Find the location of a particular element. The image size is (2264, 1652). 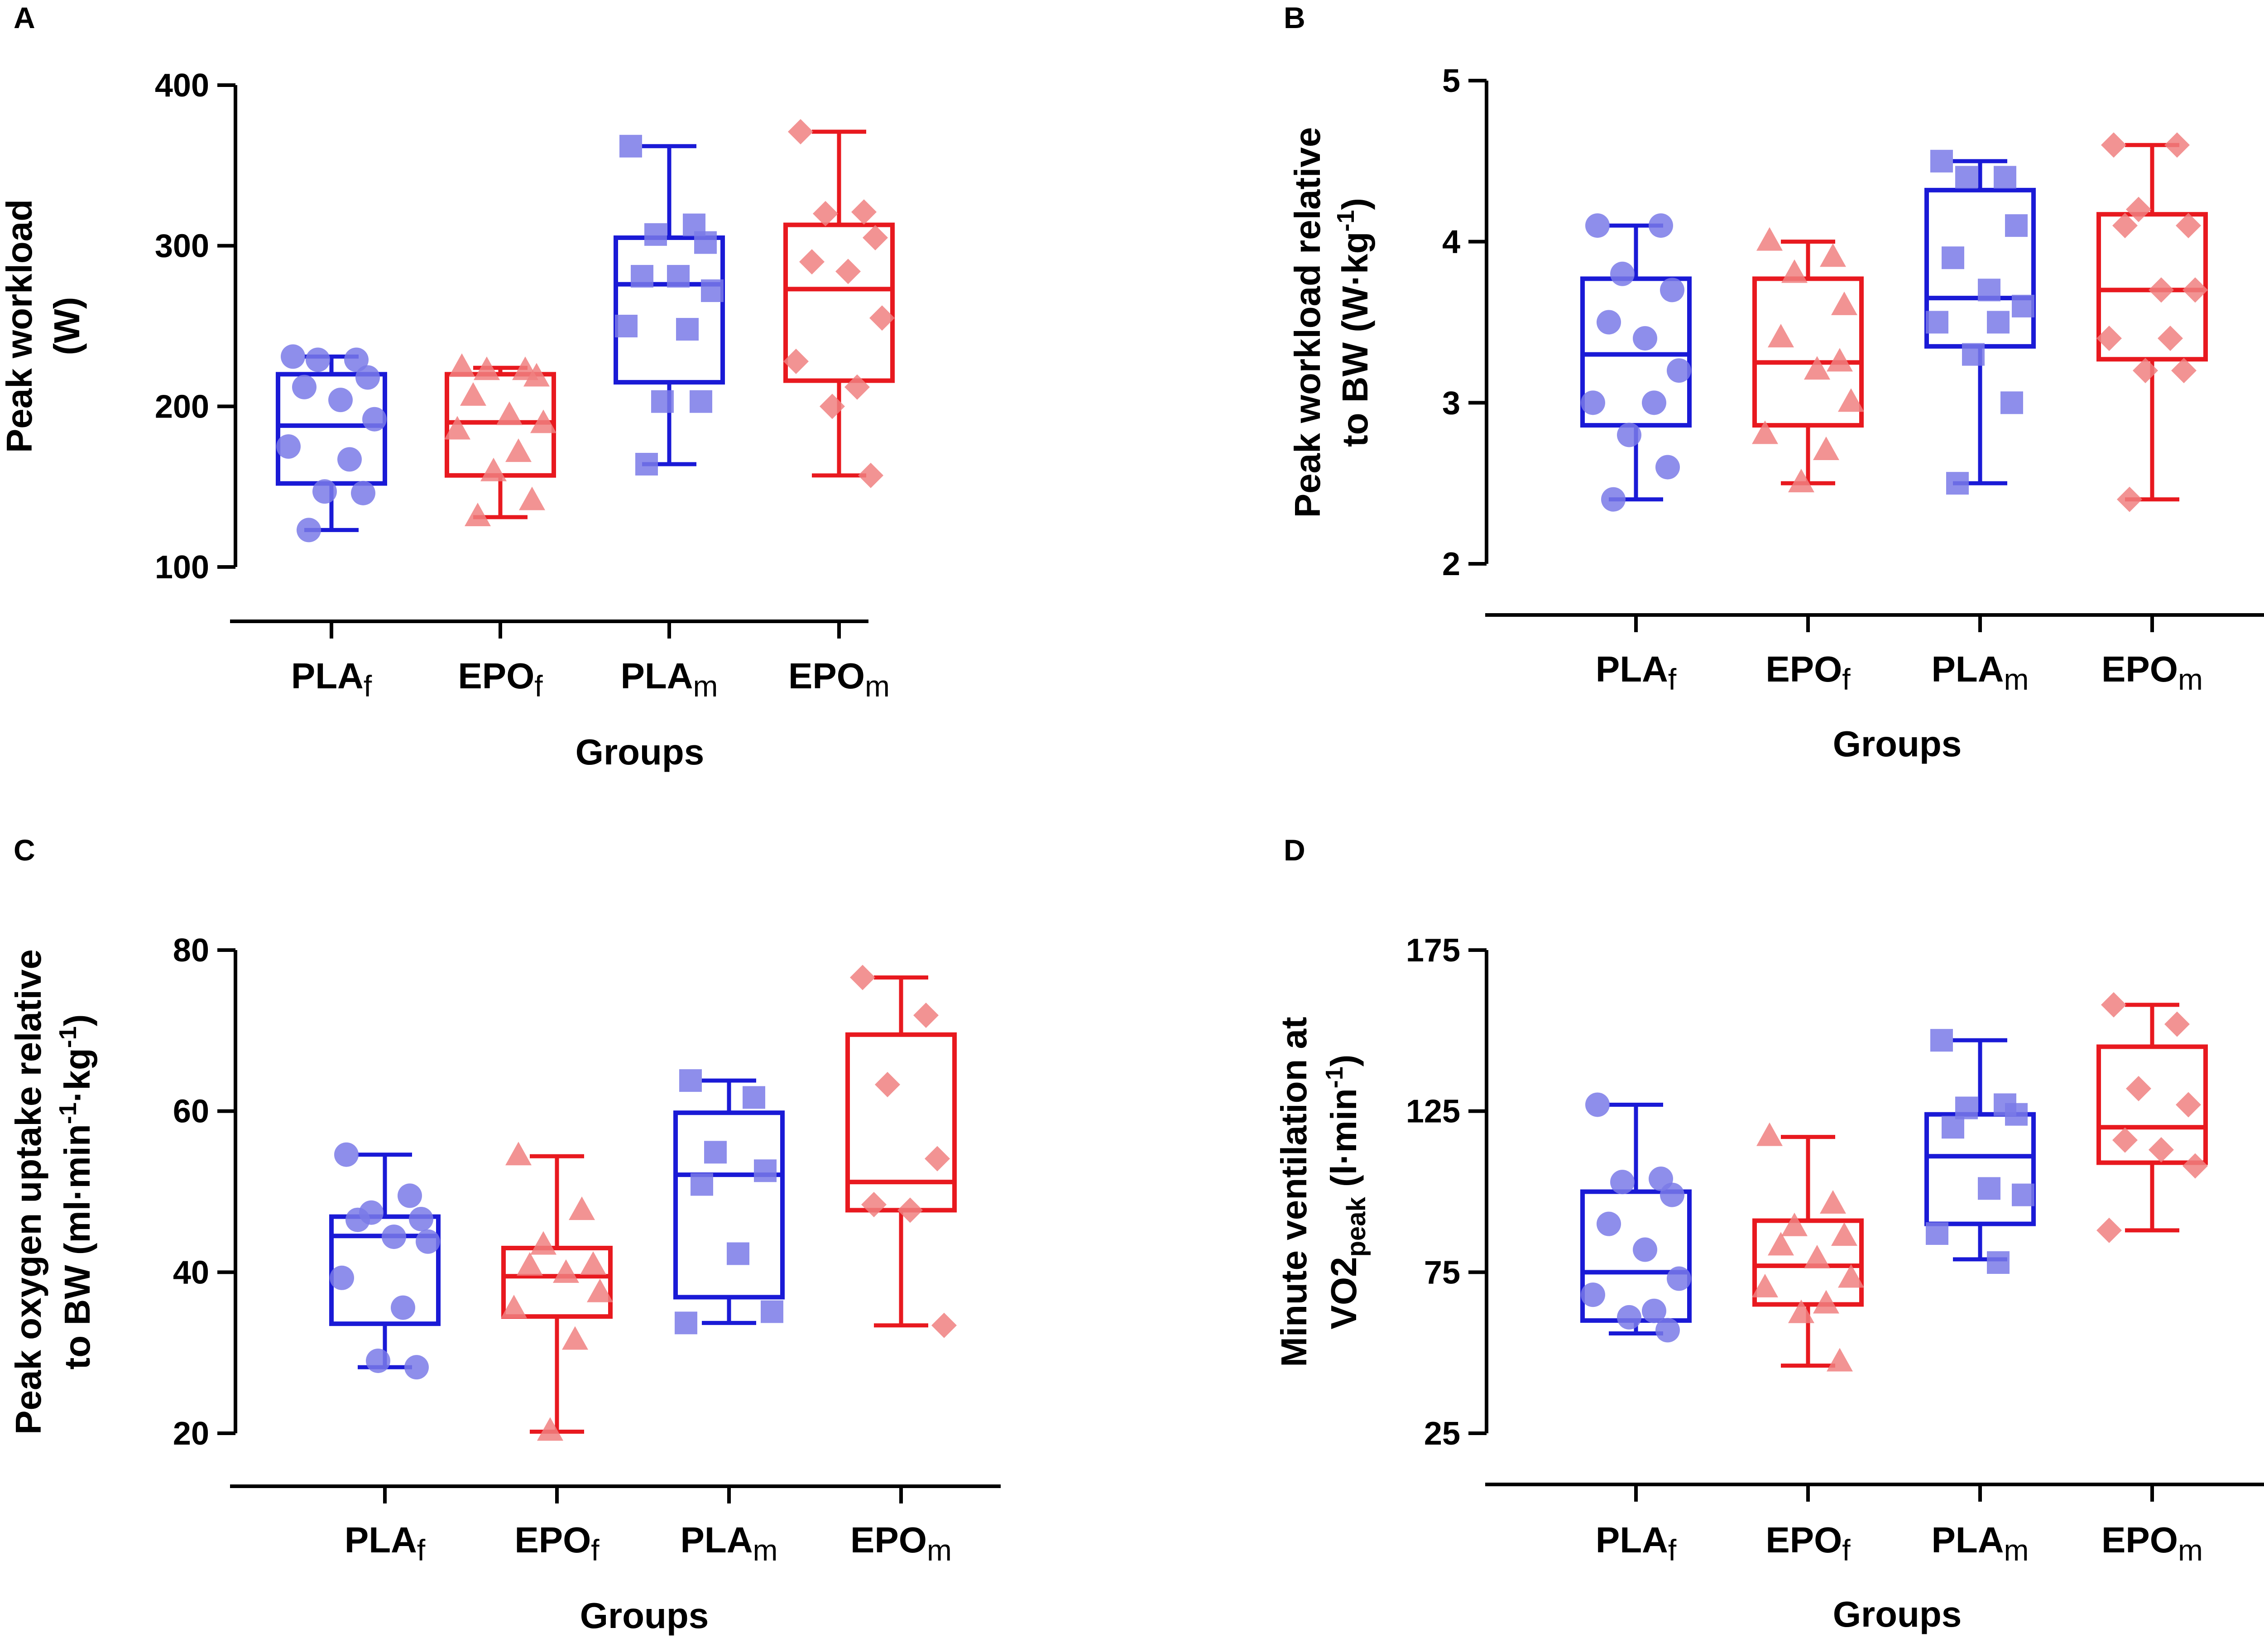

y-tick-label: 2 is located at coordinates (1451, 564).